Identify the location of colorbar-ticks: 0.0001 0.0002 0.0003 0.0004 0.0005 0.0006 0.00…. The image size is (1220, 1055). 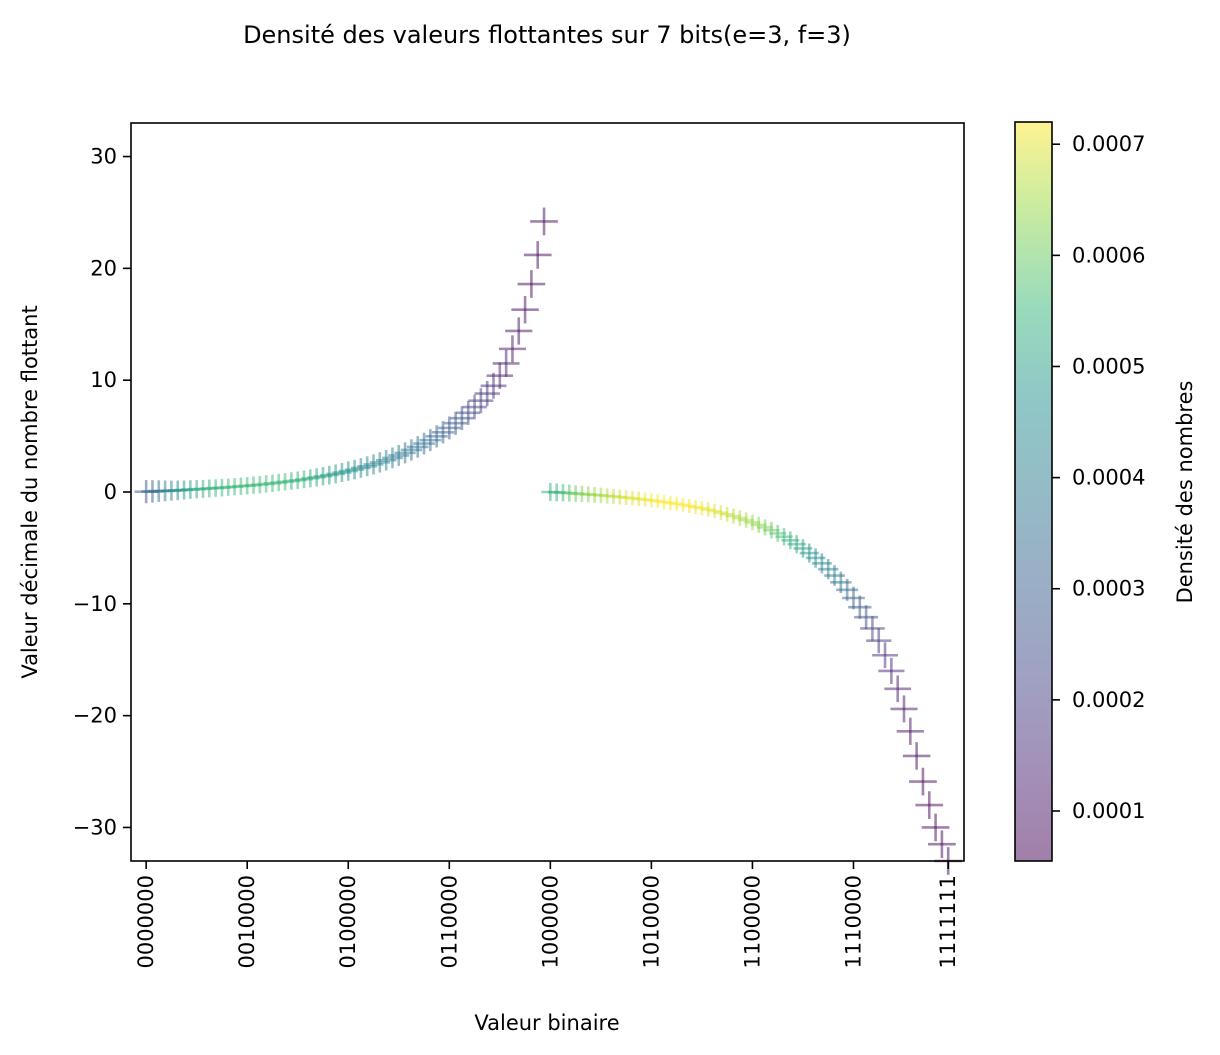
(1098, 477).